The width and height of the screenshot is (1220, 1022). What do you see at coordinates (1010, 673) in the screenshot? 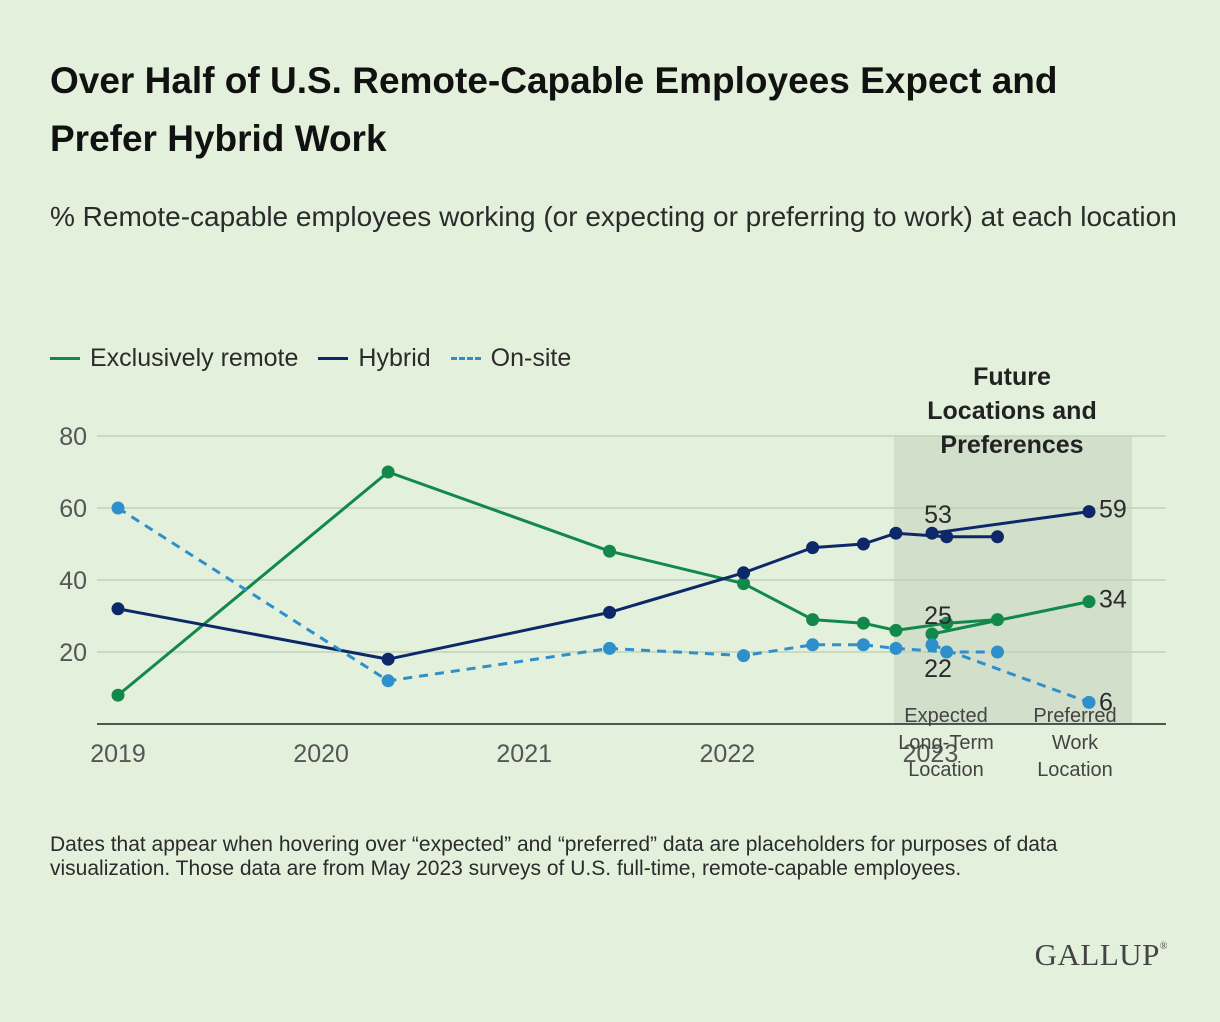
I see `future-line-on-site` at bounding box center [1010, 673].